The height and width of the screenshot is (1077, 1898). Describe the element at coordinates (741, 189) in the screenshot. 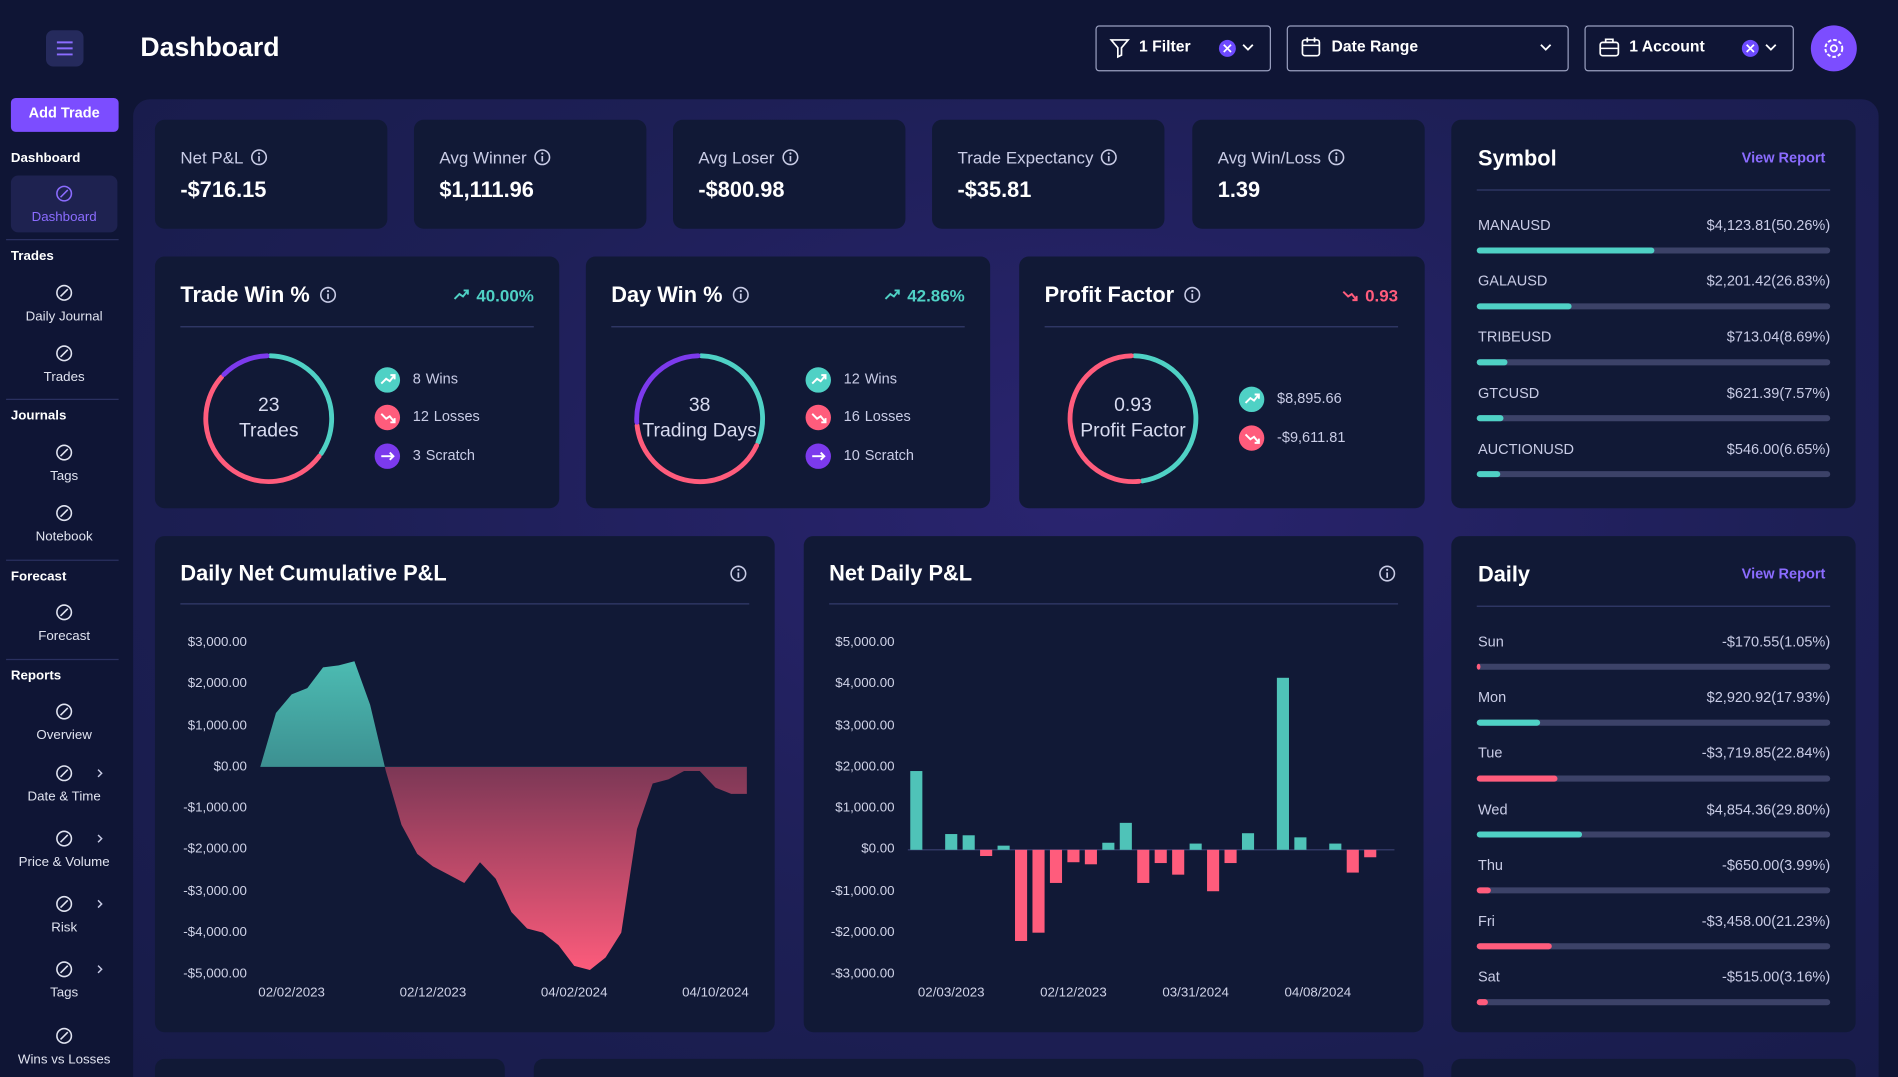

I see `stat-value: -$800.98` at that location.